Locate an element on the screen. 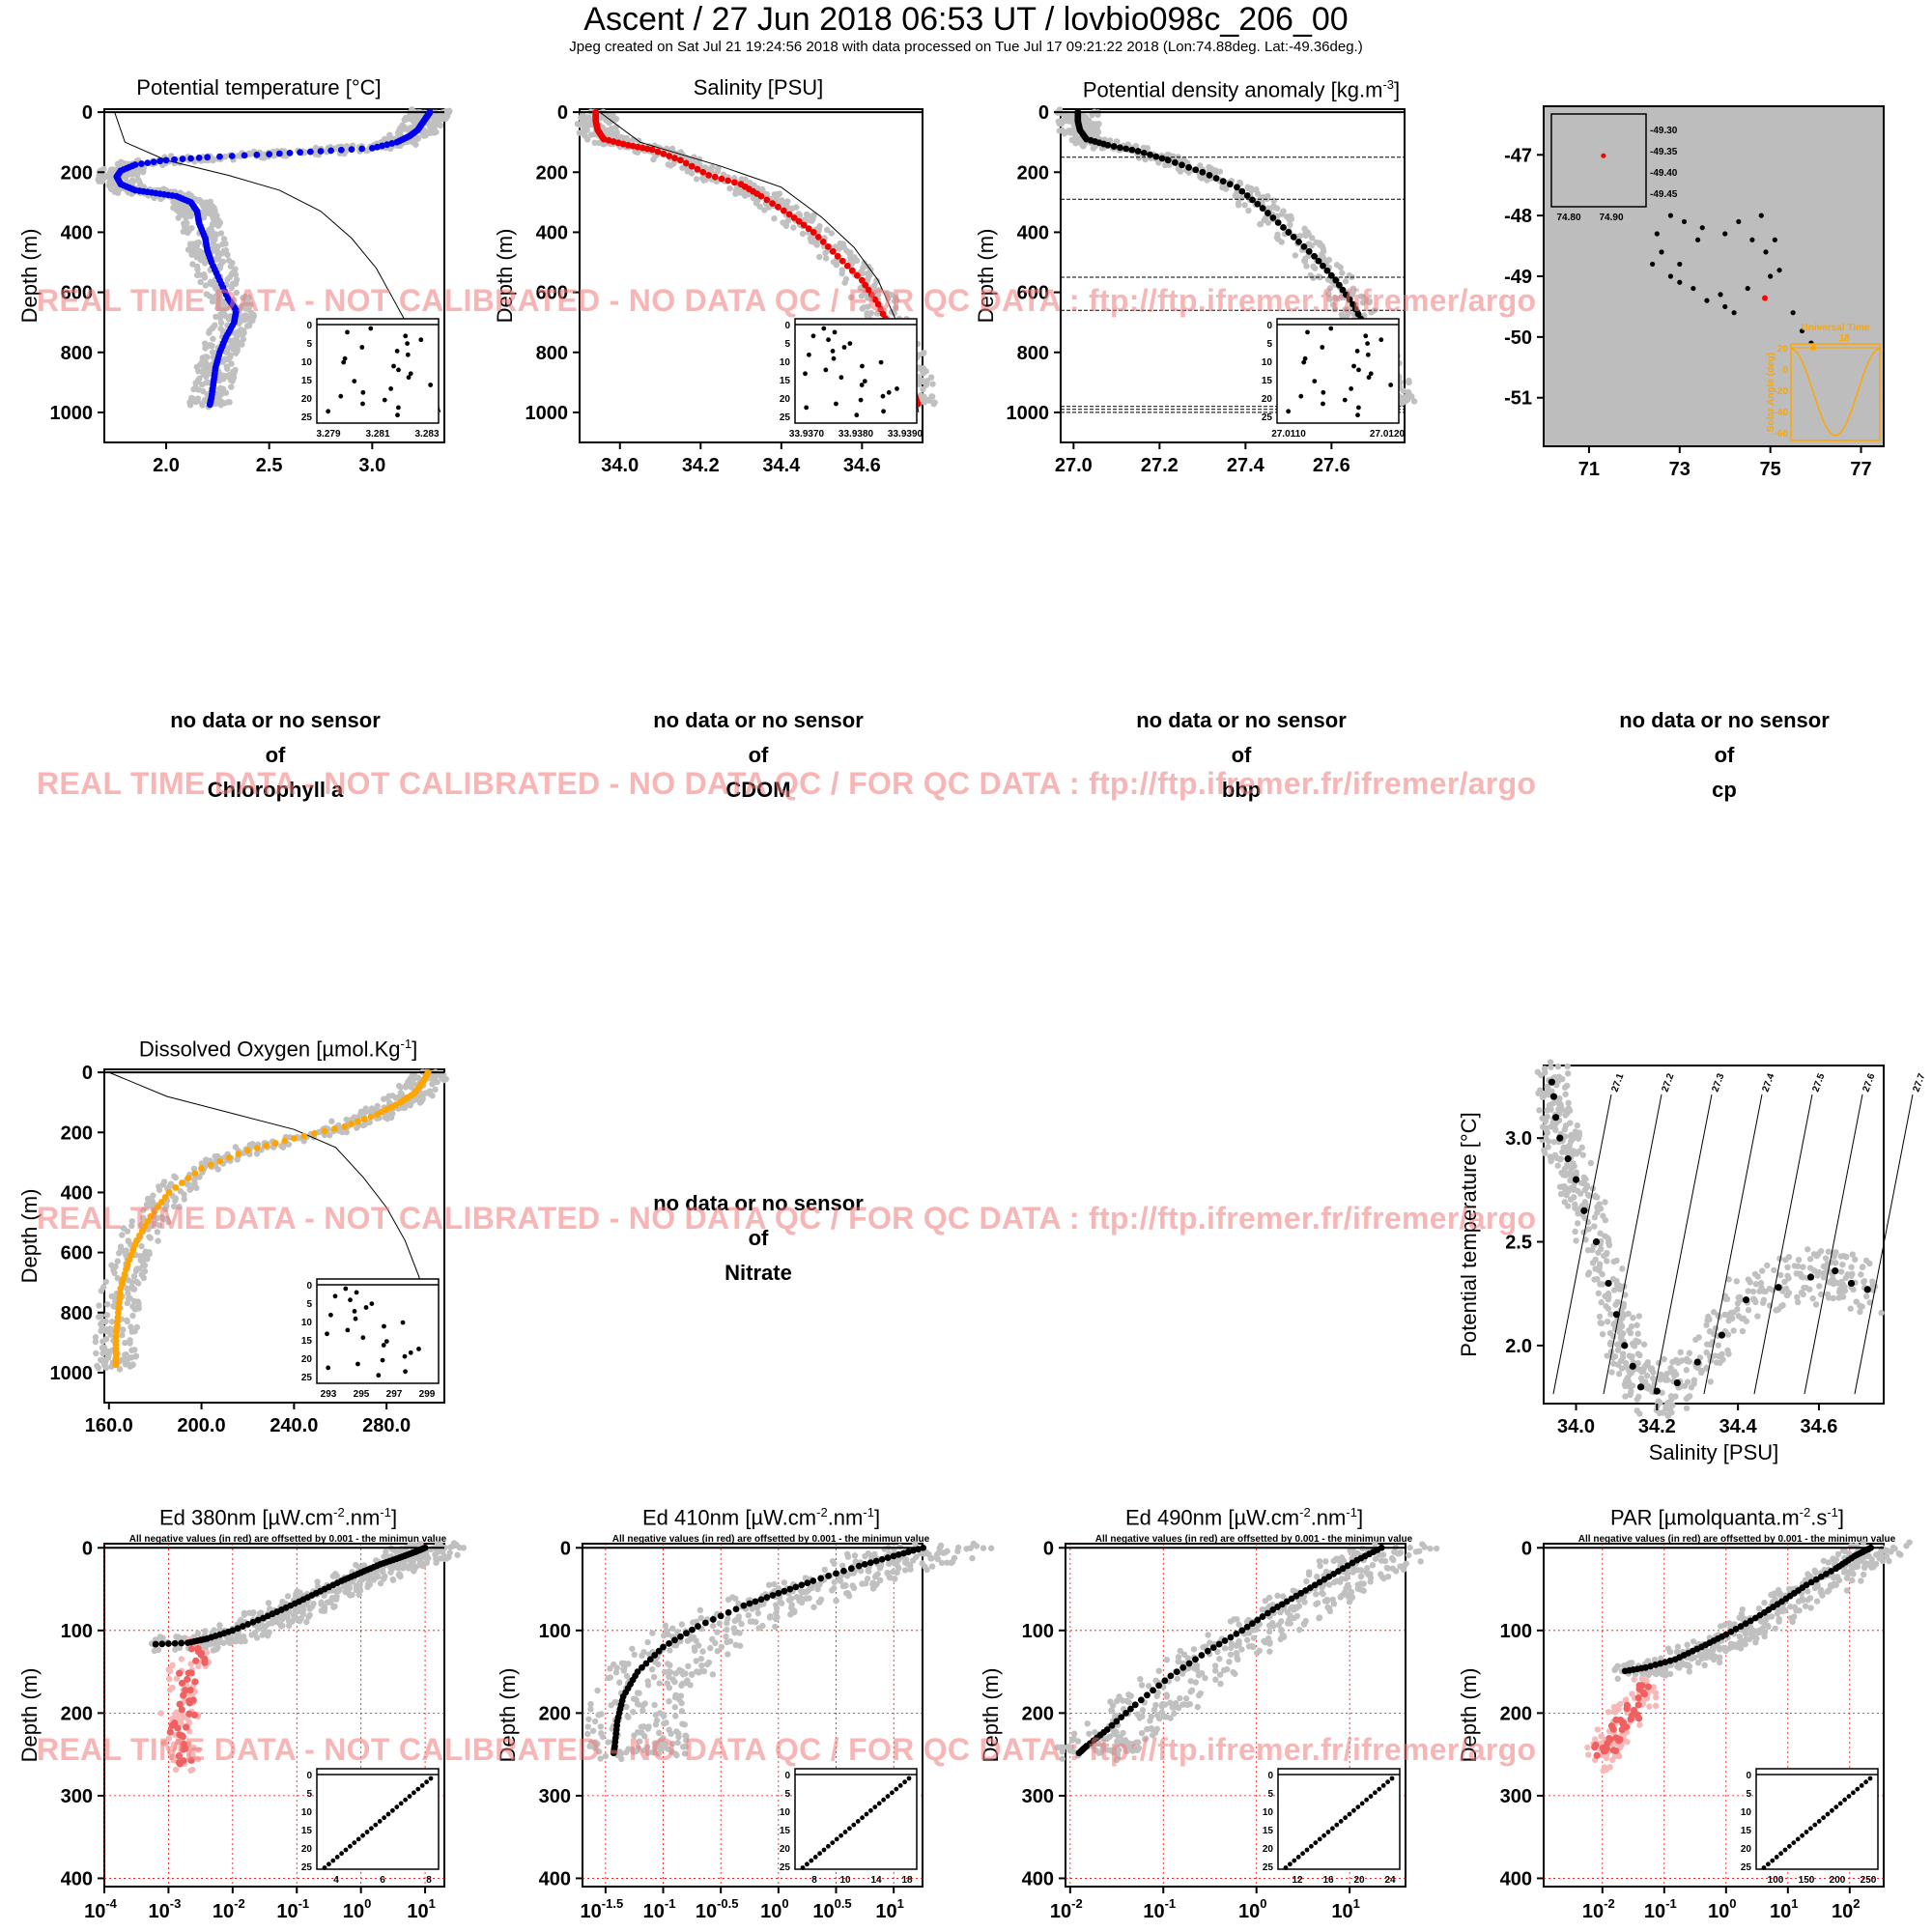 Image resolution: width=1932 pixels, height=1932 pixels. oxy-xtick-label: 240.0 is located at coordinates (294, 1425).